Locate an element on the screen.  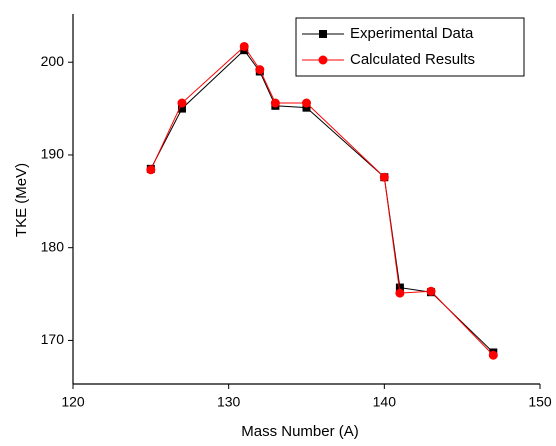
legend-label: Experimental Data is located at coordinates (412, 33).